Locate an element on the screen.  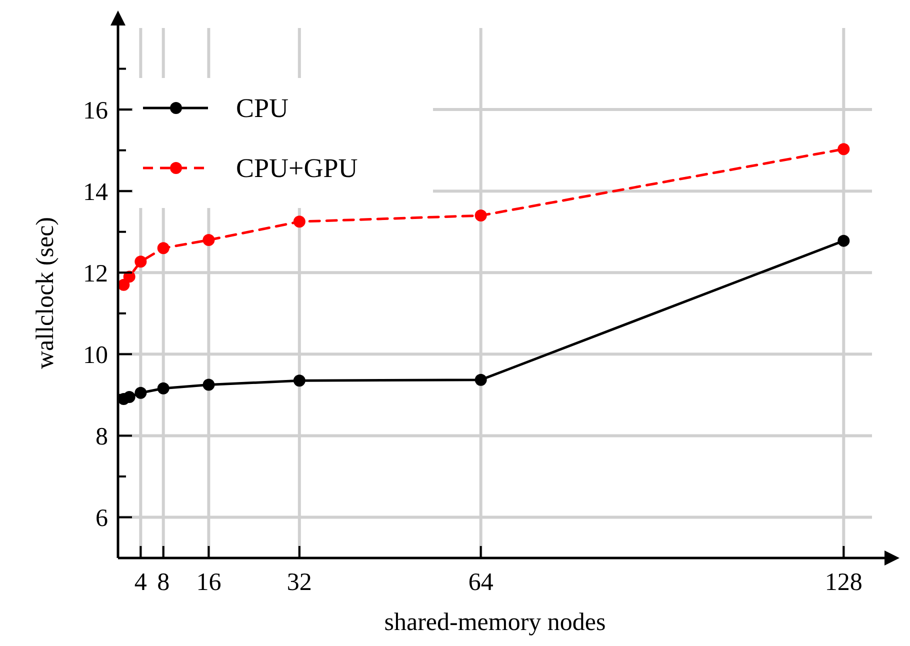
x-tick-label: 128 is located at coordinates (843, 582).